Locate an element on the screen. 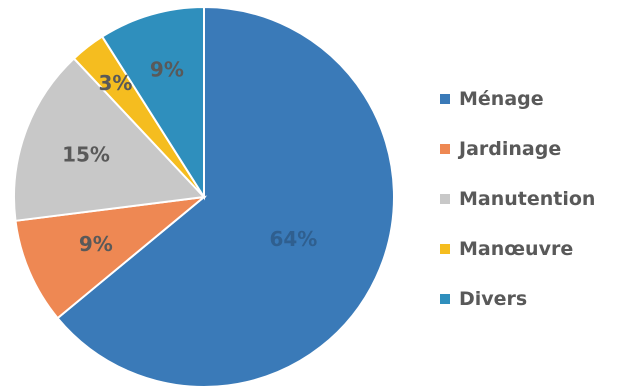 The image size is (635, 387). data-label-divers: 9% is located at coordinates (167, 69).